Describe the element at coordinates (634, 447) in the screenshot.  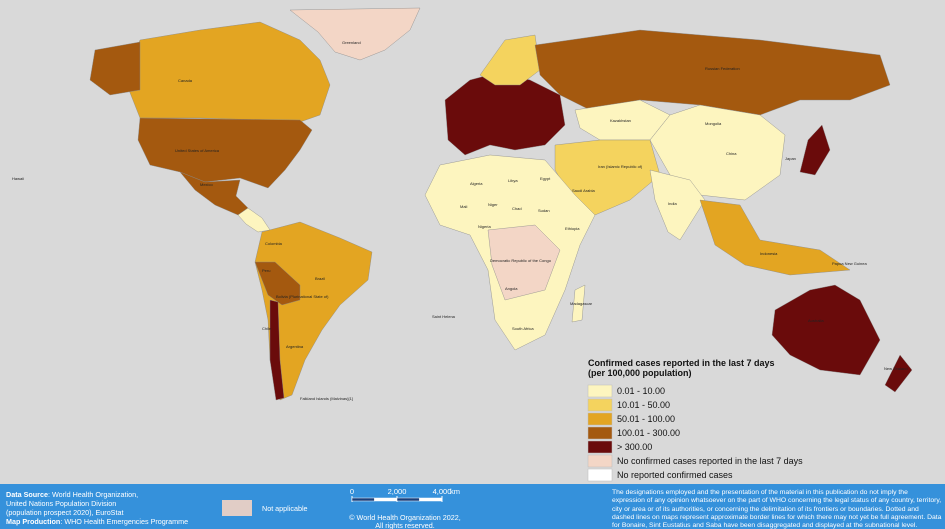
I see `legend-label: > 300.00` at that location.